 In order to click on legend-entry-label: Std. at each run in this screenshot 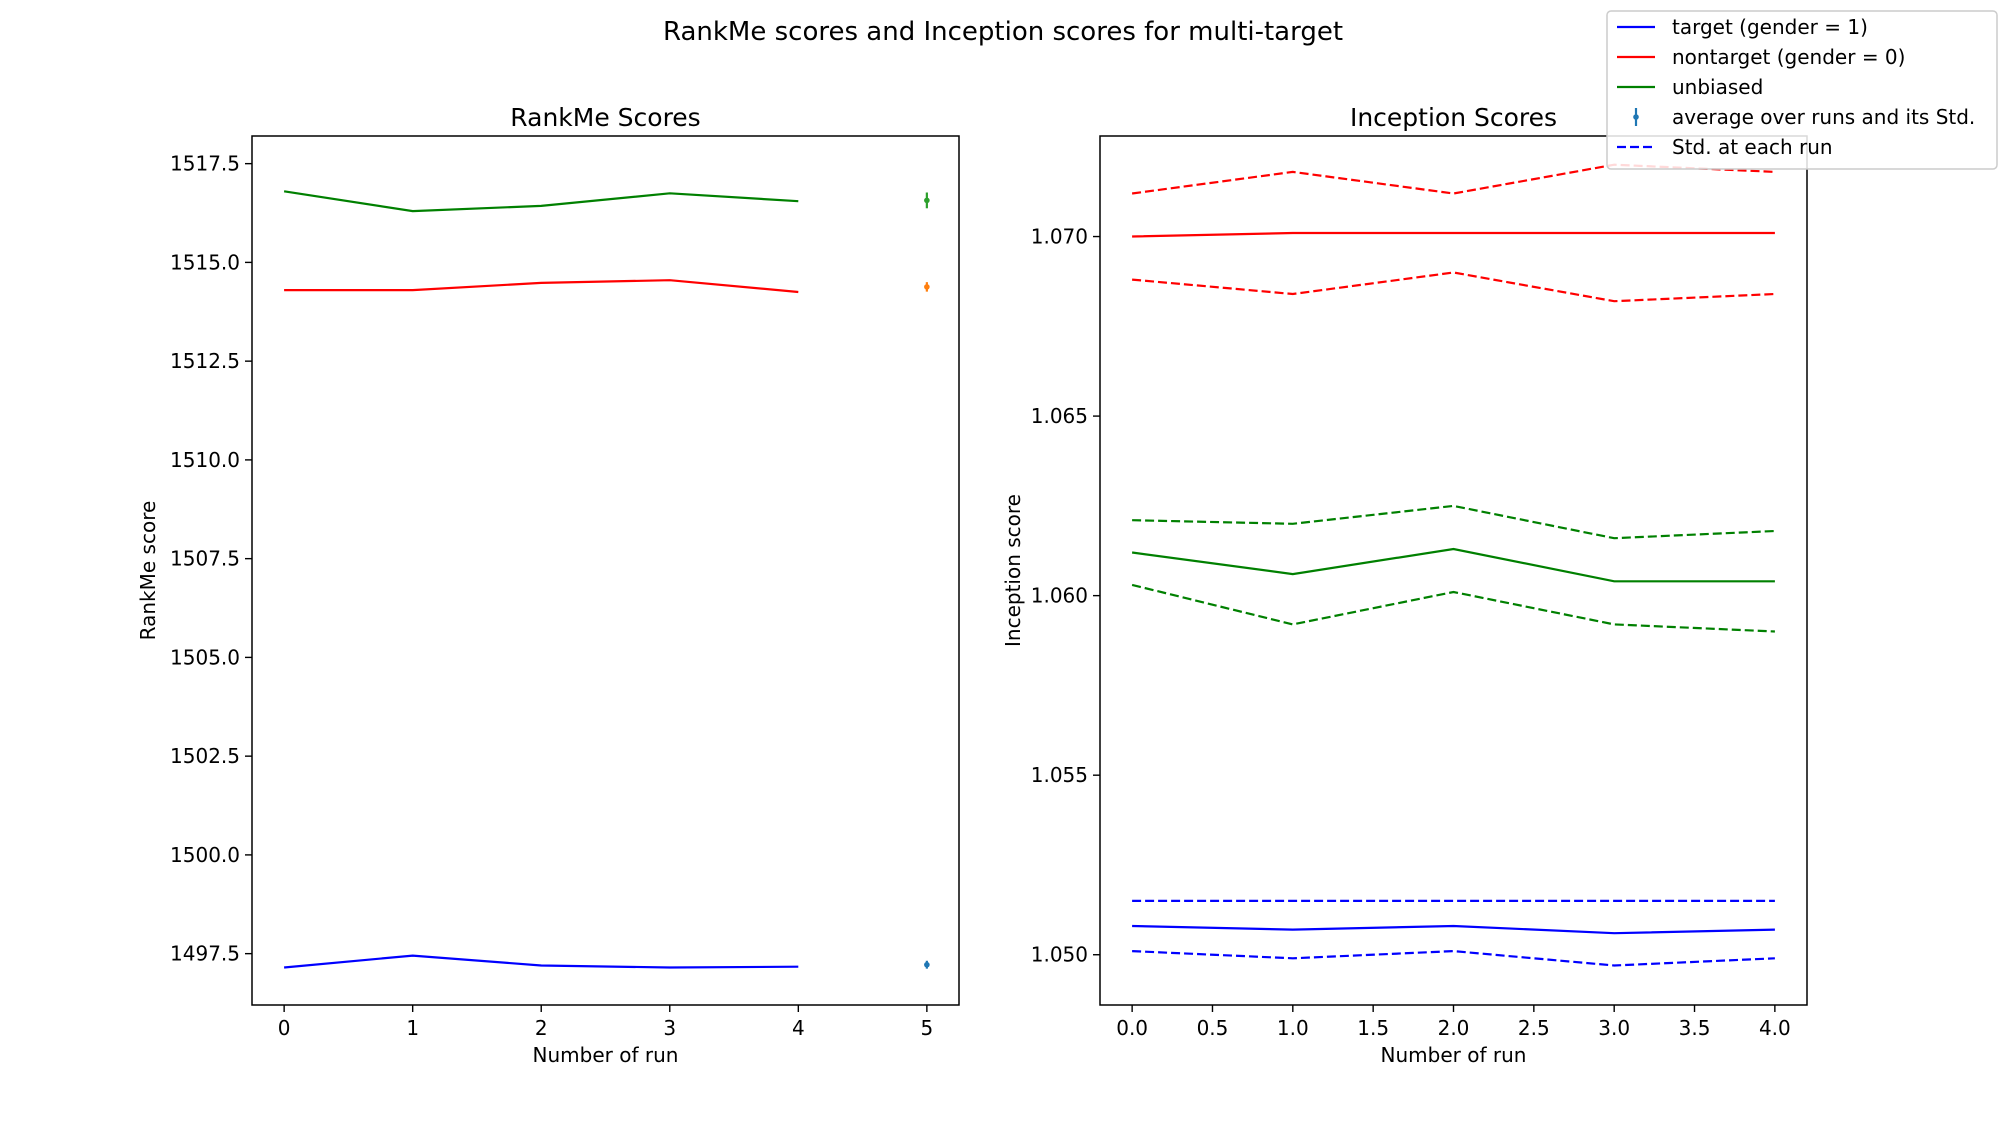, I will do `click(1752, 147)`.